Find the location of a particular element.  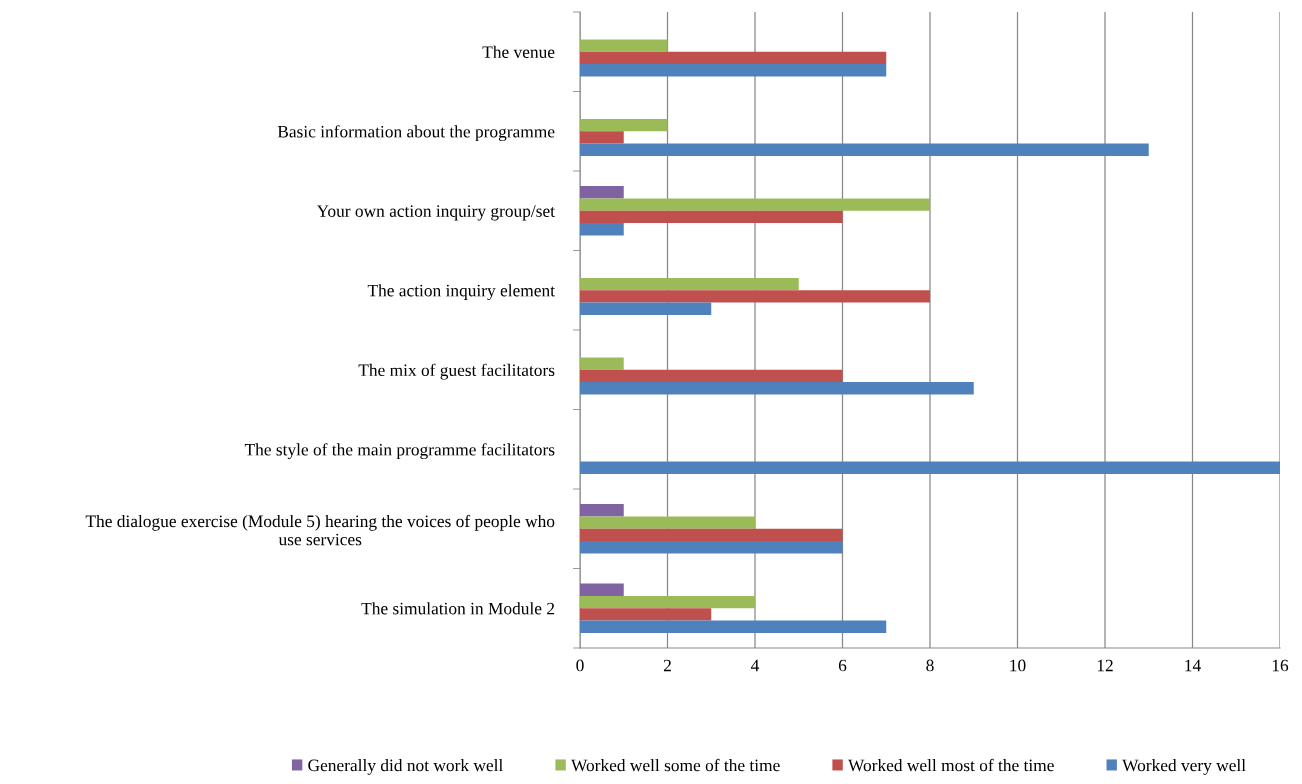

x-tick-label: 12 is located at coordinates (1105, 665).